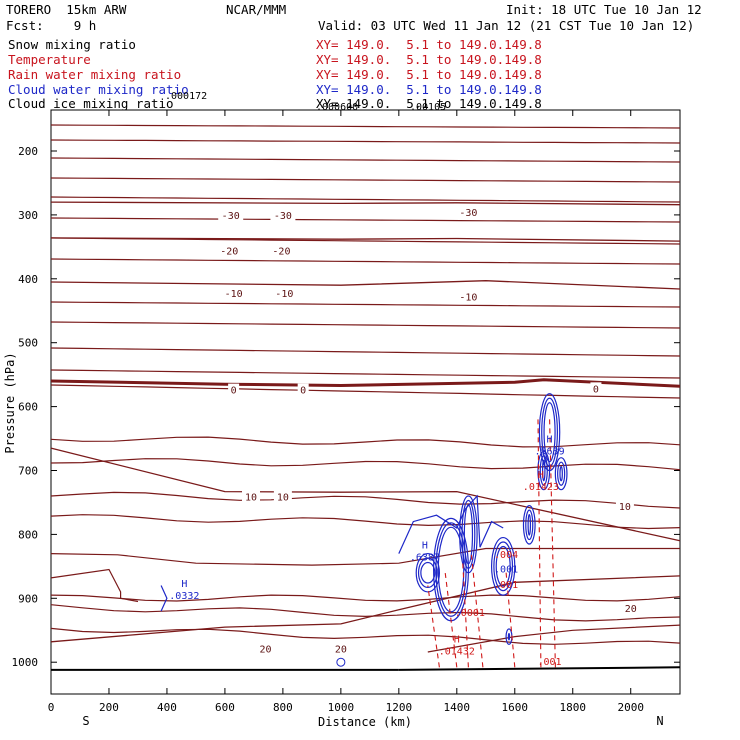 The image size is (740, 740). What do you see at coordinates (365, 722) in the screenshot?
I see `x-axis-title: Distance (km)` at bounding box center [365, 722].